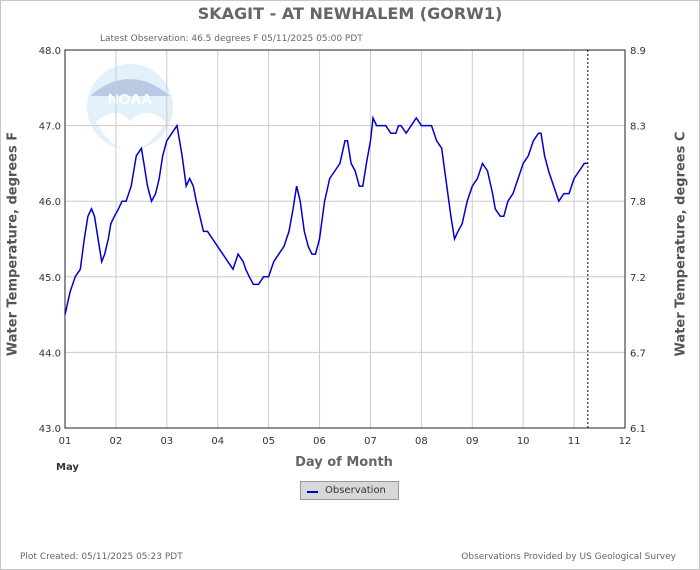 The image size is (700, 570). Describe the element at coordinates (50, 429) in the screenshot. I see `y-tick-label-left: 43.0` at that location.